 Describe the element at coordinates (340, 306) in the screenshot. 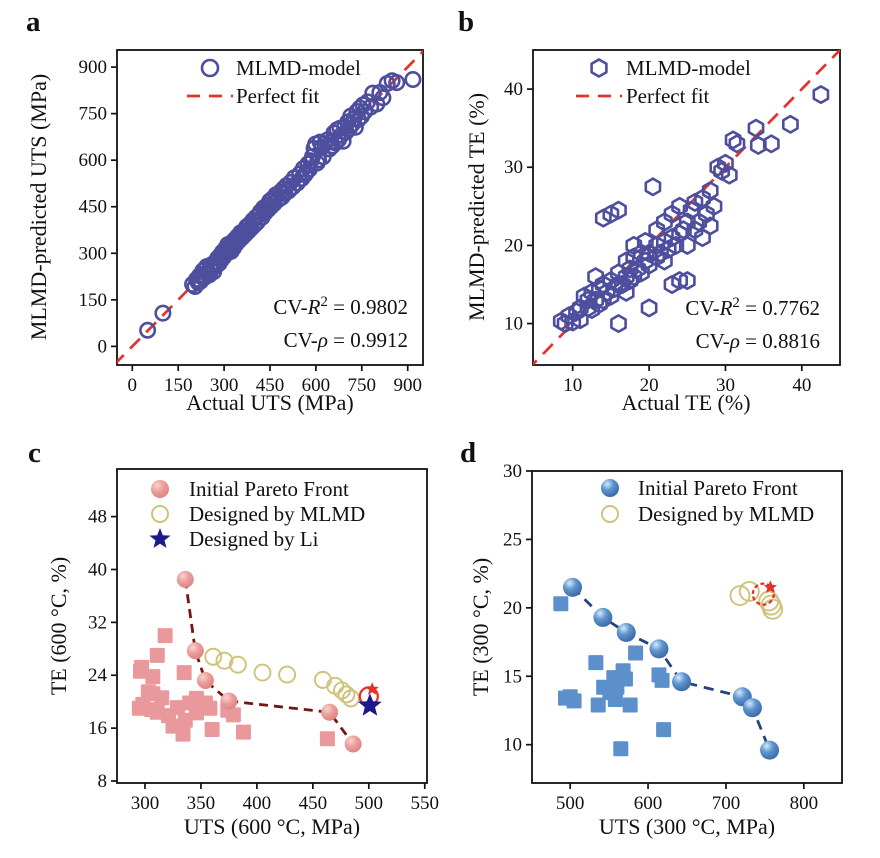

I see `stat-line: CV-R2 = 0.9802` at that location.